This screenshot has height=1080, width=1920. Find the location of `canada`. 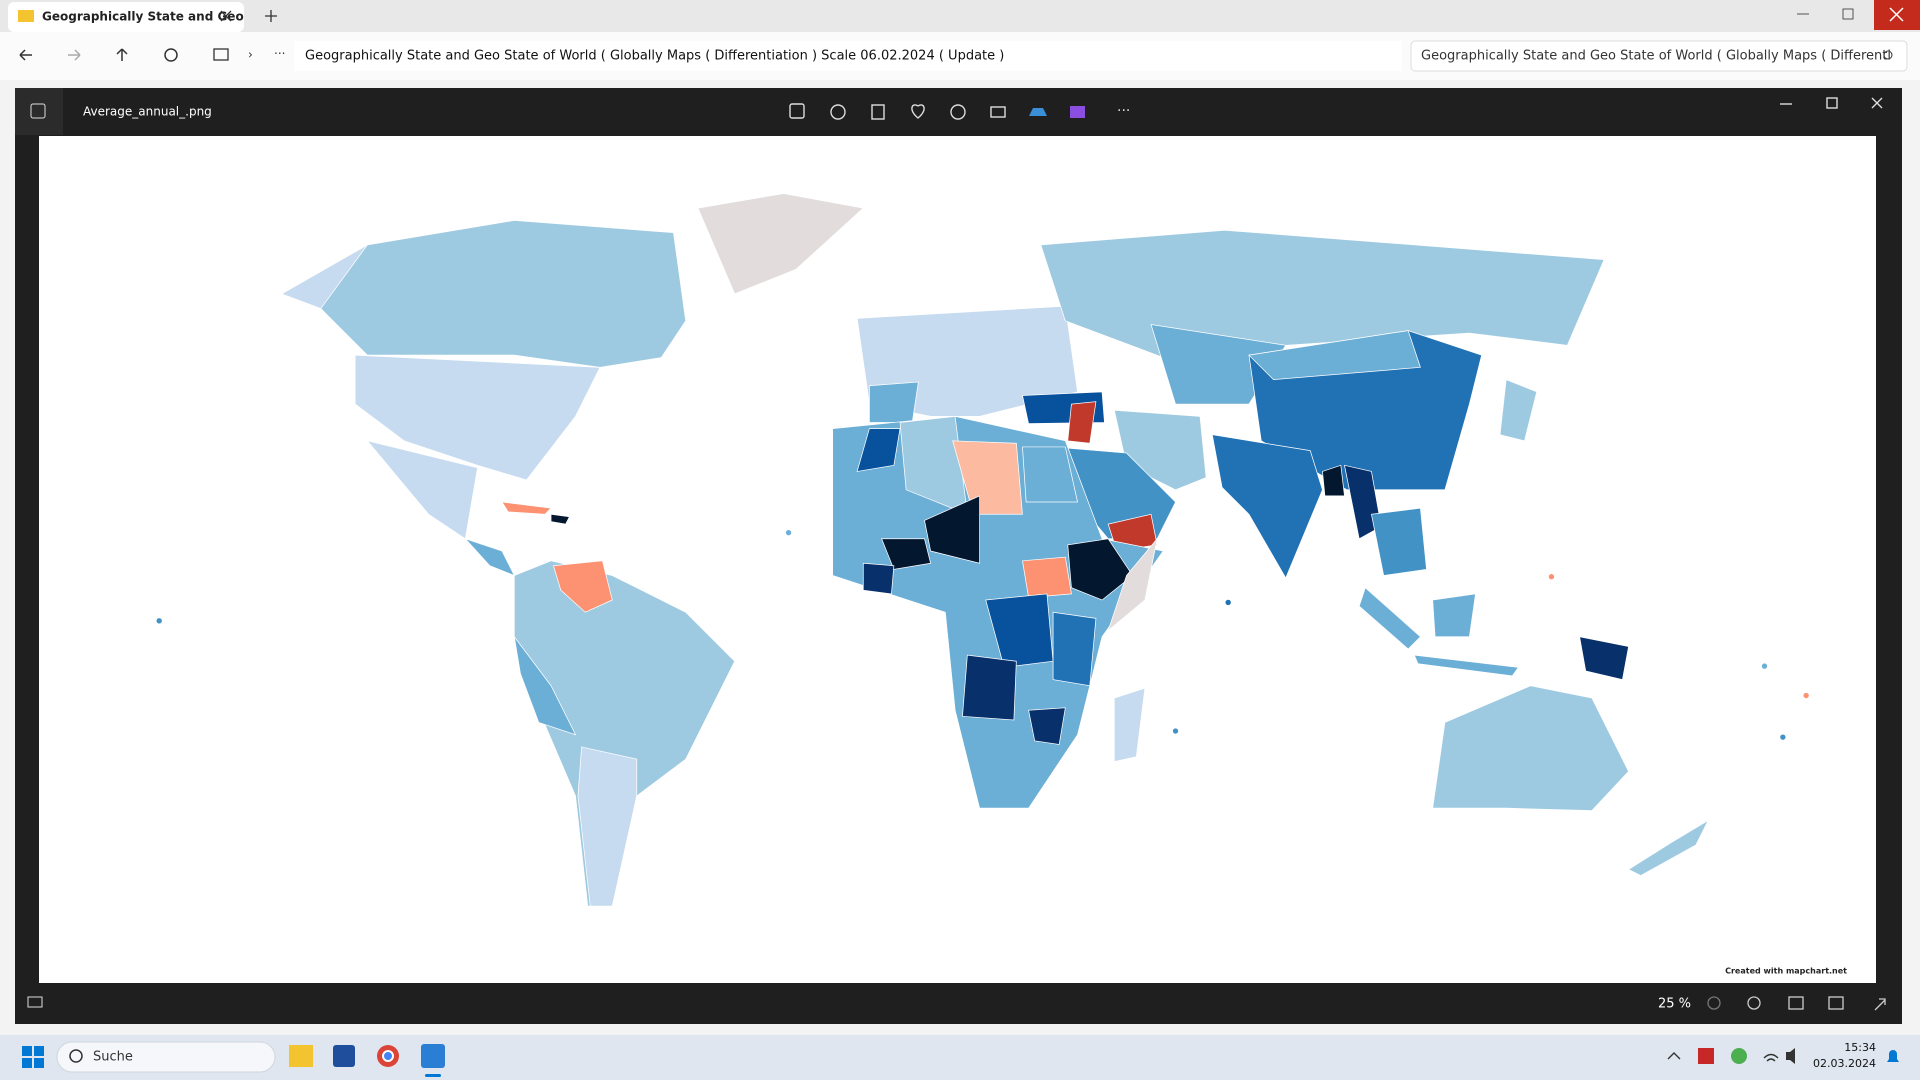

canada is located at coordinates (503, 294).